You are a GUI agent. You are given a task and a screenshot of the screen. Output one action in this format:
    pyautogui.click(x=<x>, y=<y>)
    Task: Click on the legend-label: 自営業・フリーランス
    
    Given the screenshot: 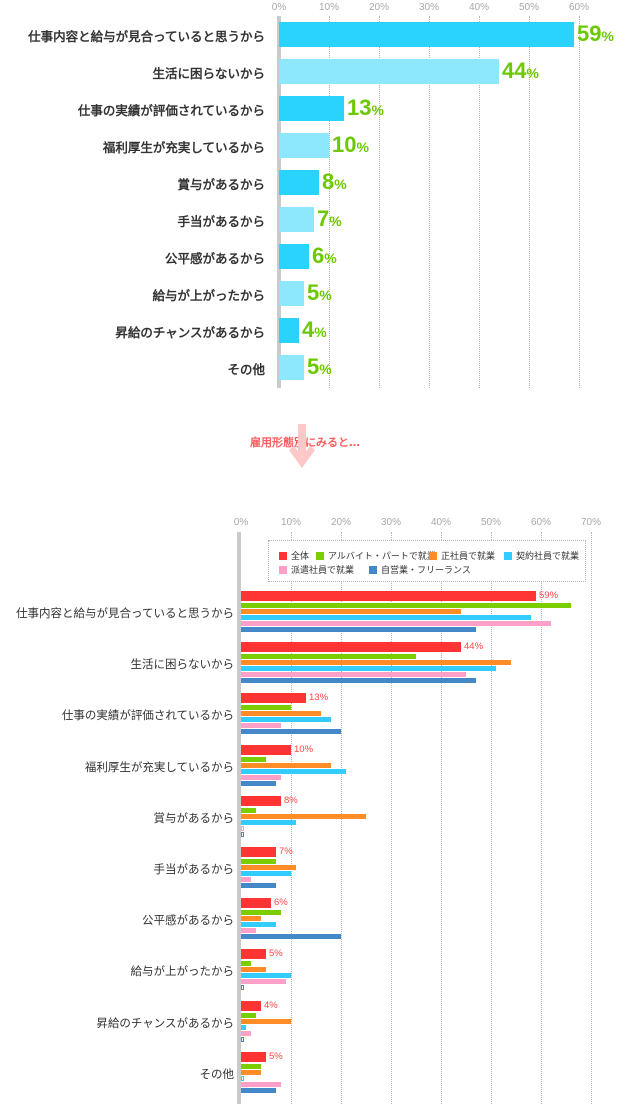 What is the action you would take?
    pyautogui.click(x=426, y=571)
    